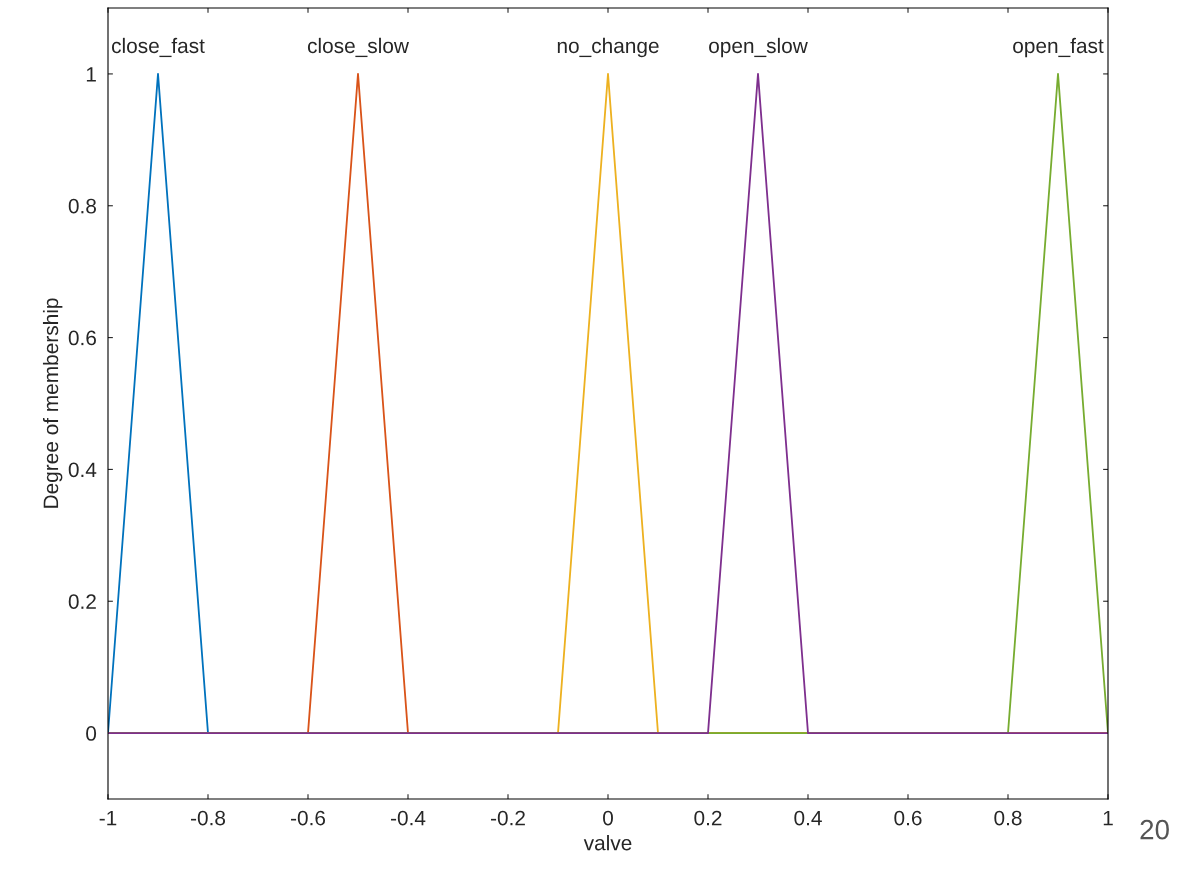 The height and width of the screenshot is (888, 1183). I want to click on x-tick-label: 1, so click(1108, 818).